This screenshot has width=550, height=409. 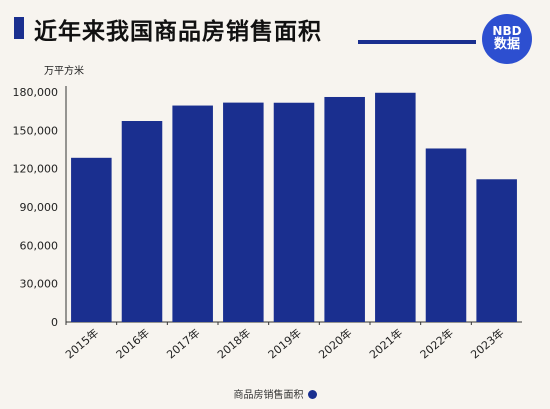 What do you see at coordinates (268, 395) in the screenshot?
I see `legend-label: 商品房销售面积` at bounding box center [268, 395].